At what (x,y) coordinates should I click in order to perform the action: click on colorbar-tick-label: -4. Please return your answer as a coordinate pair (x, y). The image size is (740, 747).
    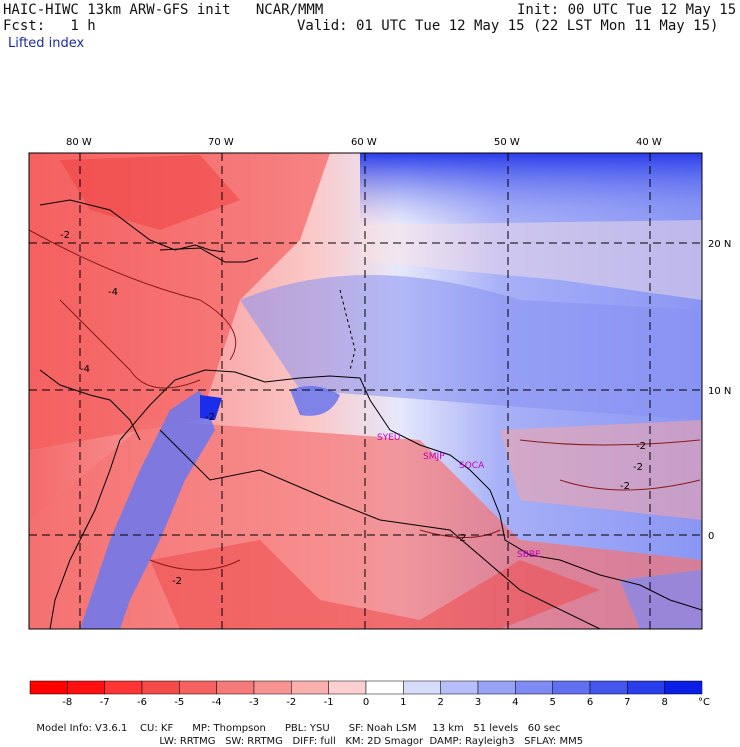
    Looking at the image, I should click on (217, 702).